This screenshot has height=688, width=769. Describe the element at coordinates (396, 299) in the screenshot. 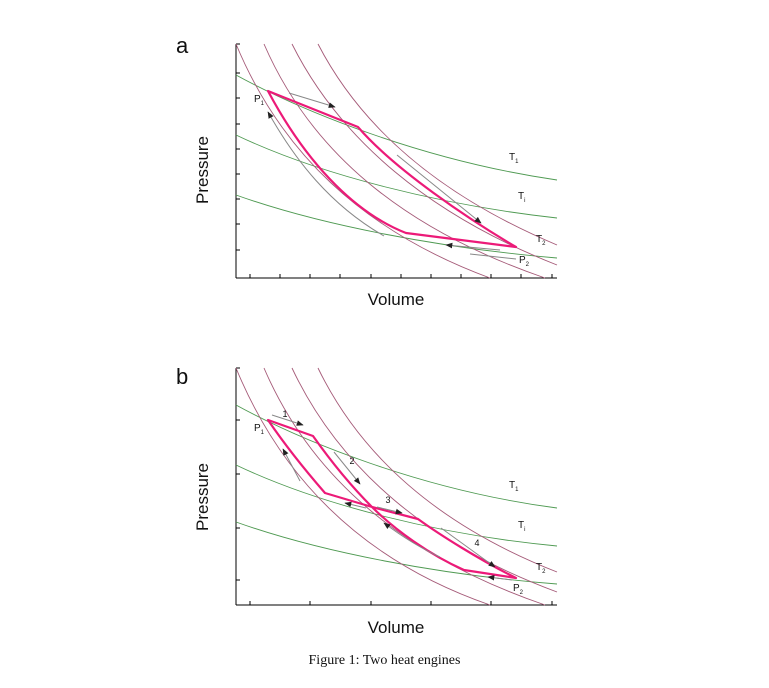

I see `panel-a-xlabel: Volume` at that location.